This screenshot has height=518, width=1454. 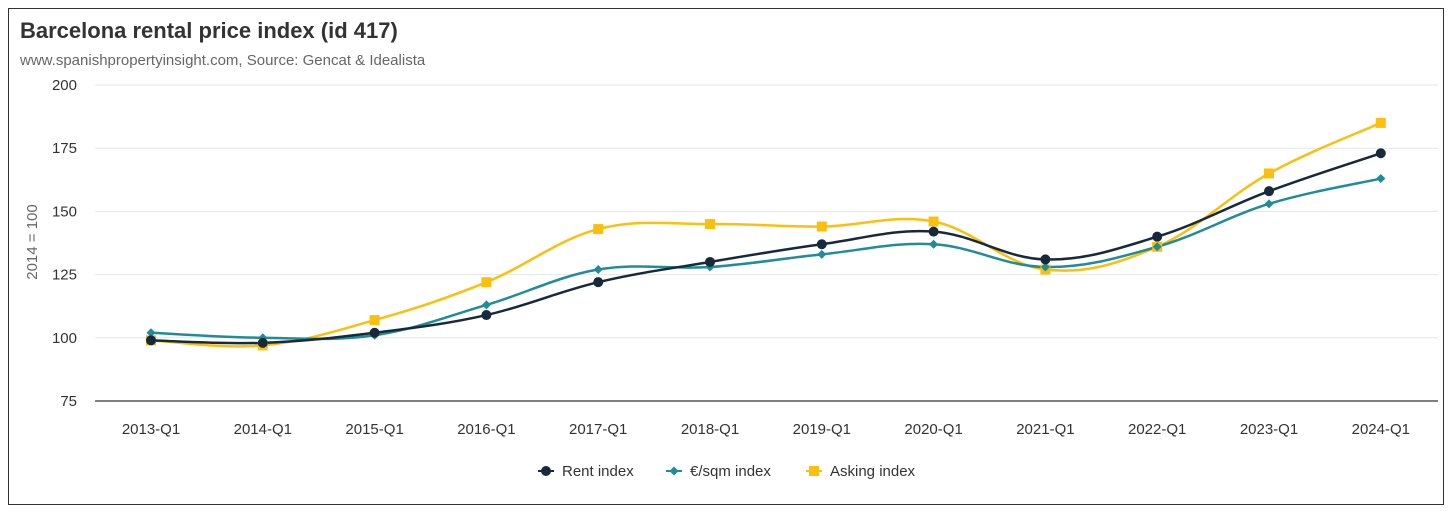 What do you see at coordinates (68, 401) in the screenshot?
I see `y-tick-label: 75` at bounding box center [68, 401].